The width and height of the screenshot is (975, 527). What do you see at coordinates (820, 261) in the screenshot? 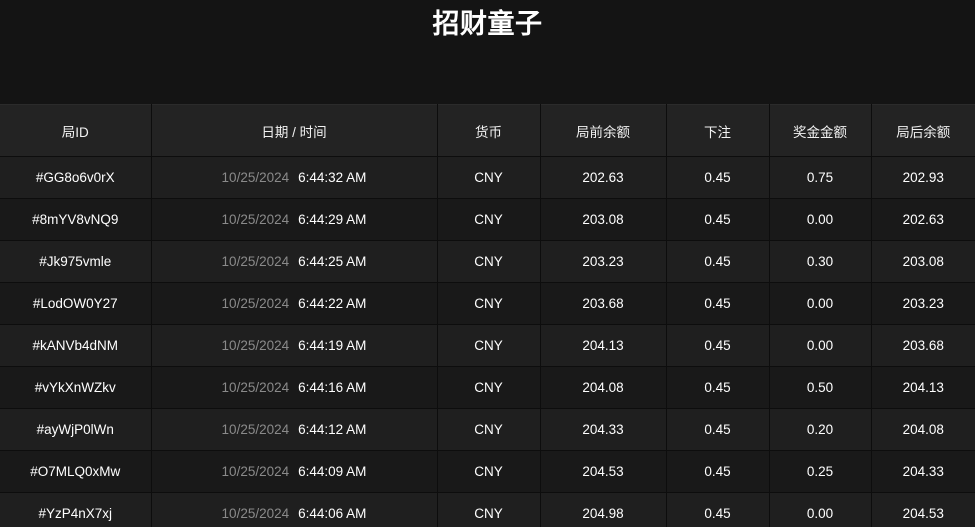
I see `cell-win: 0.30` at bounding box center [820, 261].